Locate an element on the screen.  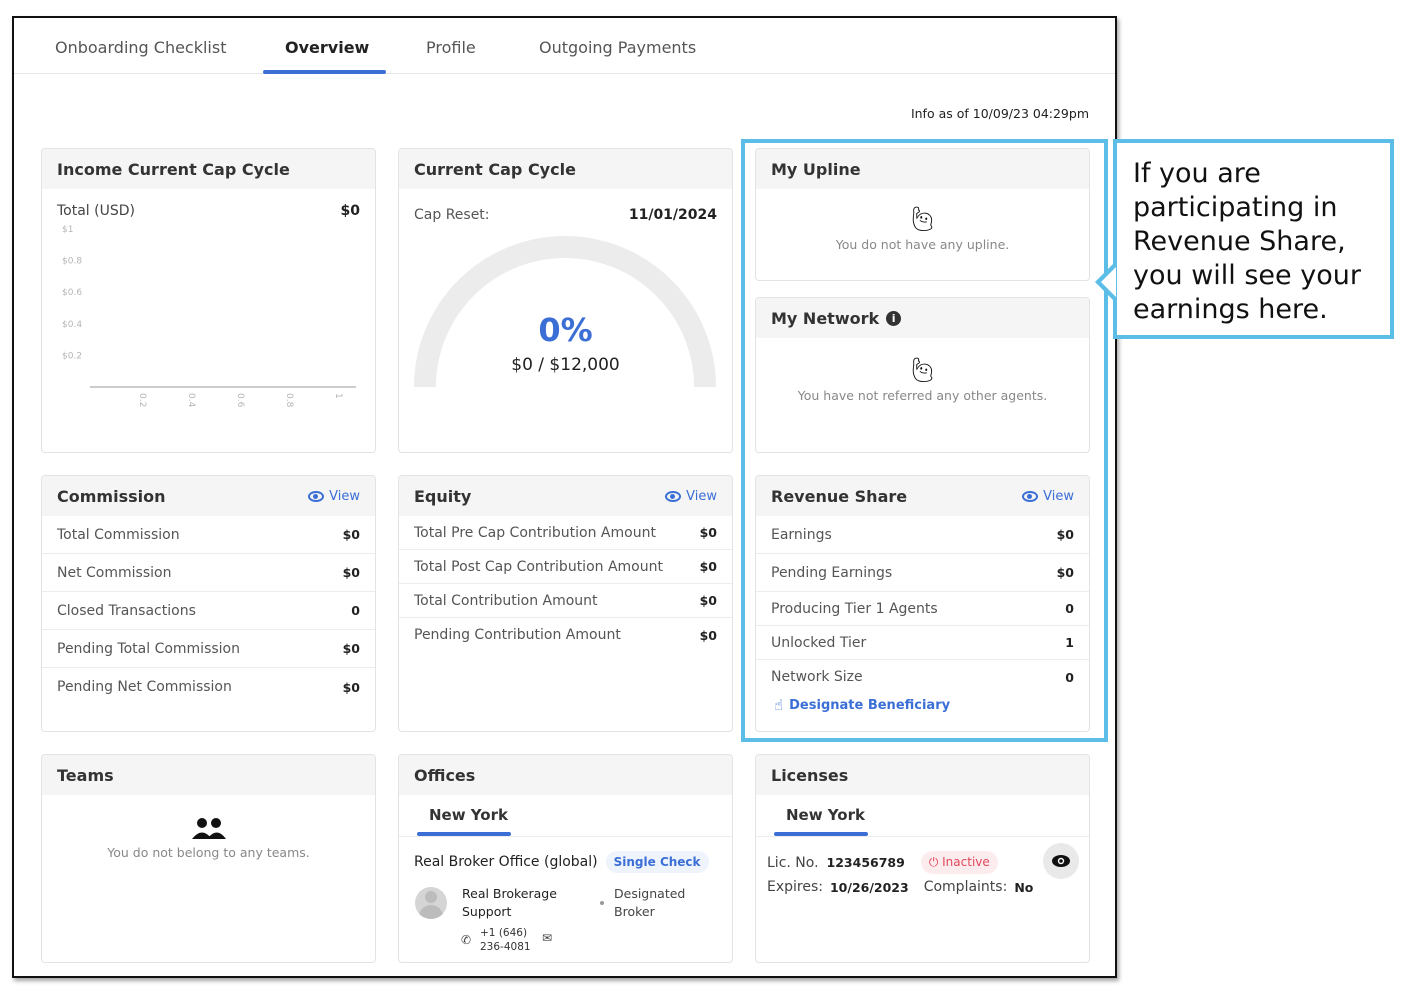
income-chart: $1 $0.8 $0.6 $0.4 $0.2 0.2 0.4 0.6 0.8 1 is located at coordinates (209, 316).